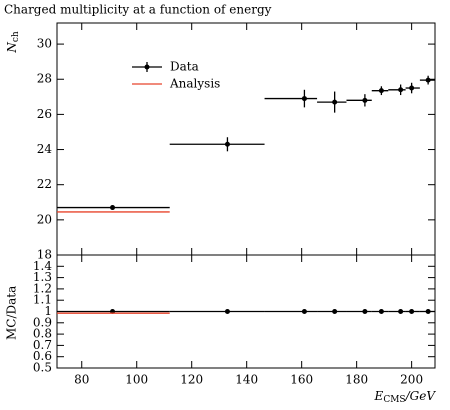  I want to click on x-label-symbol: E, so click(379, 396).